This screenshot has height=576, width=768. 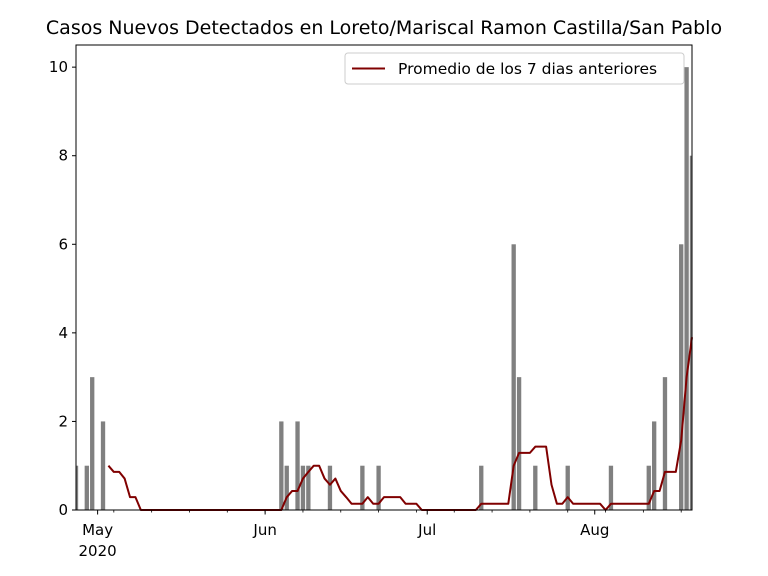 I want to click on legend-label: Promedio de los 7 dias anteriores, so click(x=527, y=69).